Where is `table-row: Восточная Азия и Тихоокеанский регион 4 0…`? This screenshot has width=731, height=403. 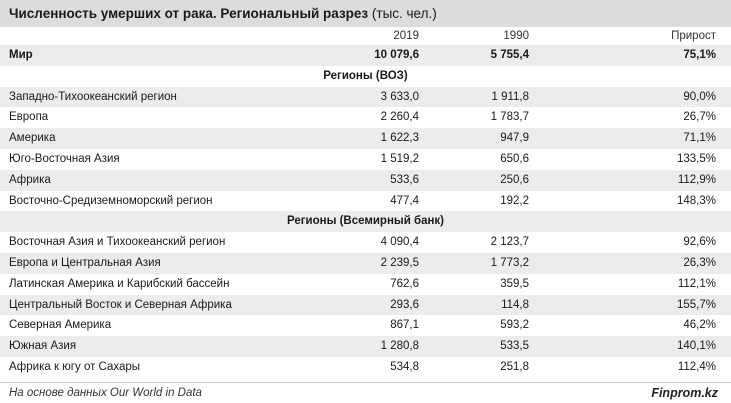
table-row: Восточная Азия и Тихоокеанский регион 4 0… is located at coordinates (365, 242).